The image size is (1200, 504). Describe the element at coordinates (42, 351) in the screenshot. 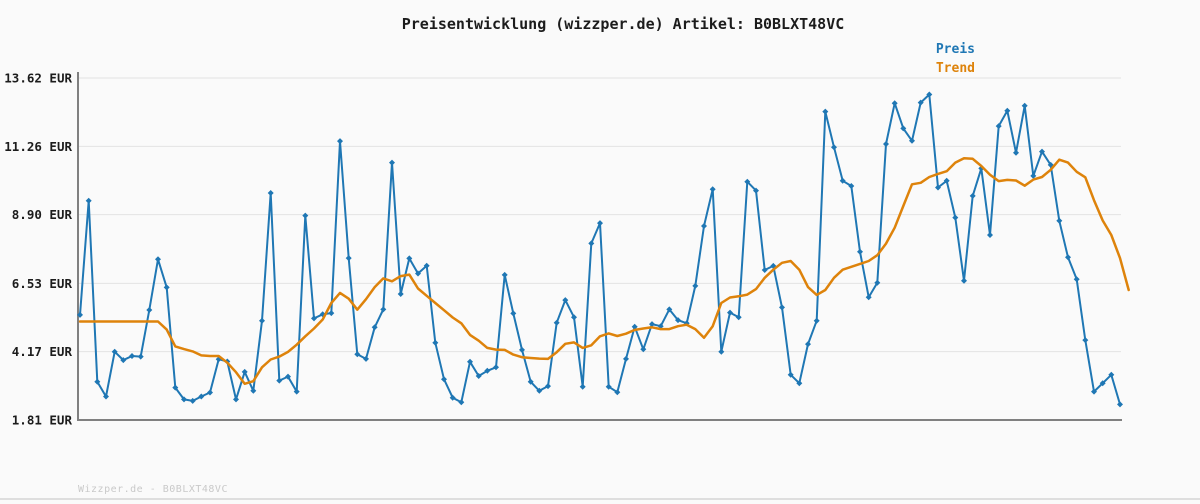

I see `y-tick-label: 4.17 EUR` at that location.